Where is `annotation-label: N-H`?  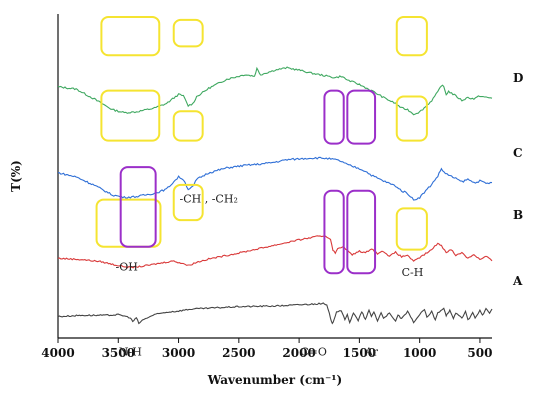
annotation-label: N-H is located at coordinates (130, 352).